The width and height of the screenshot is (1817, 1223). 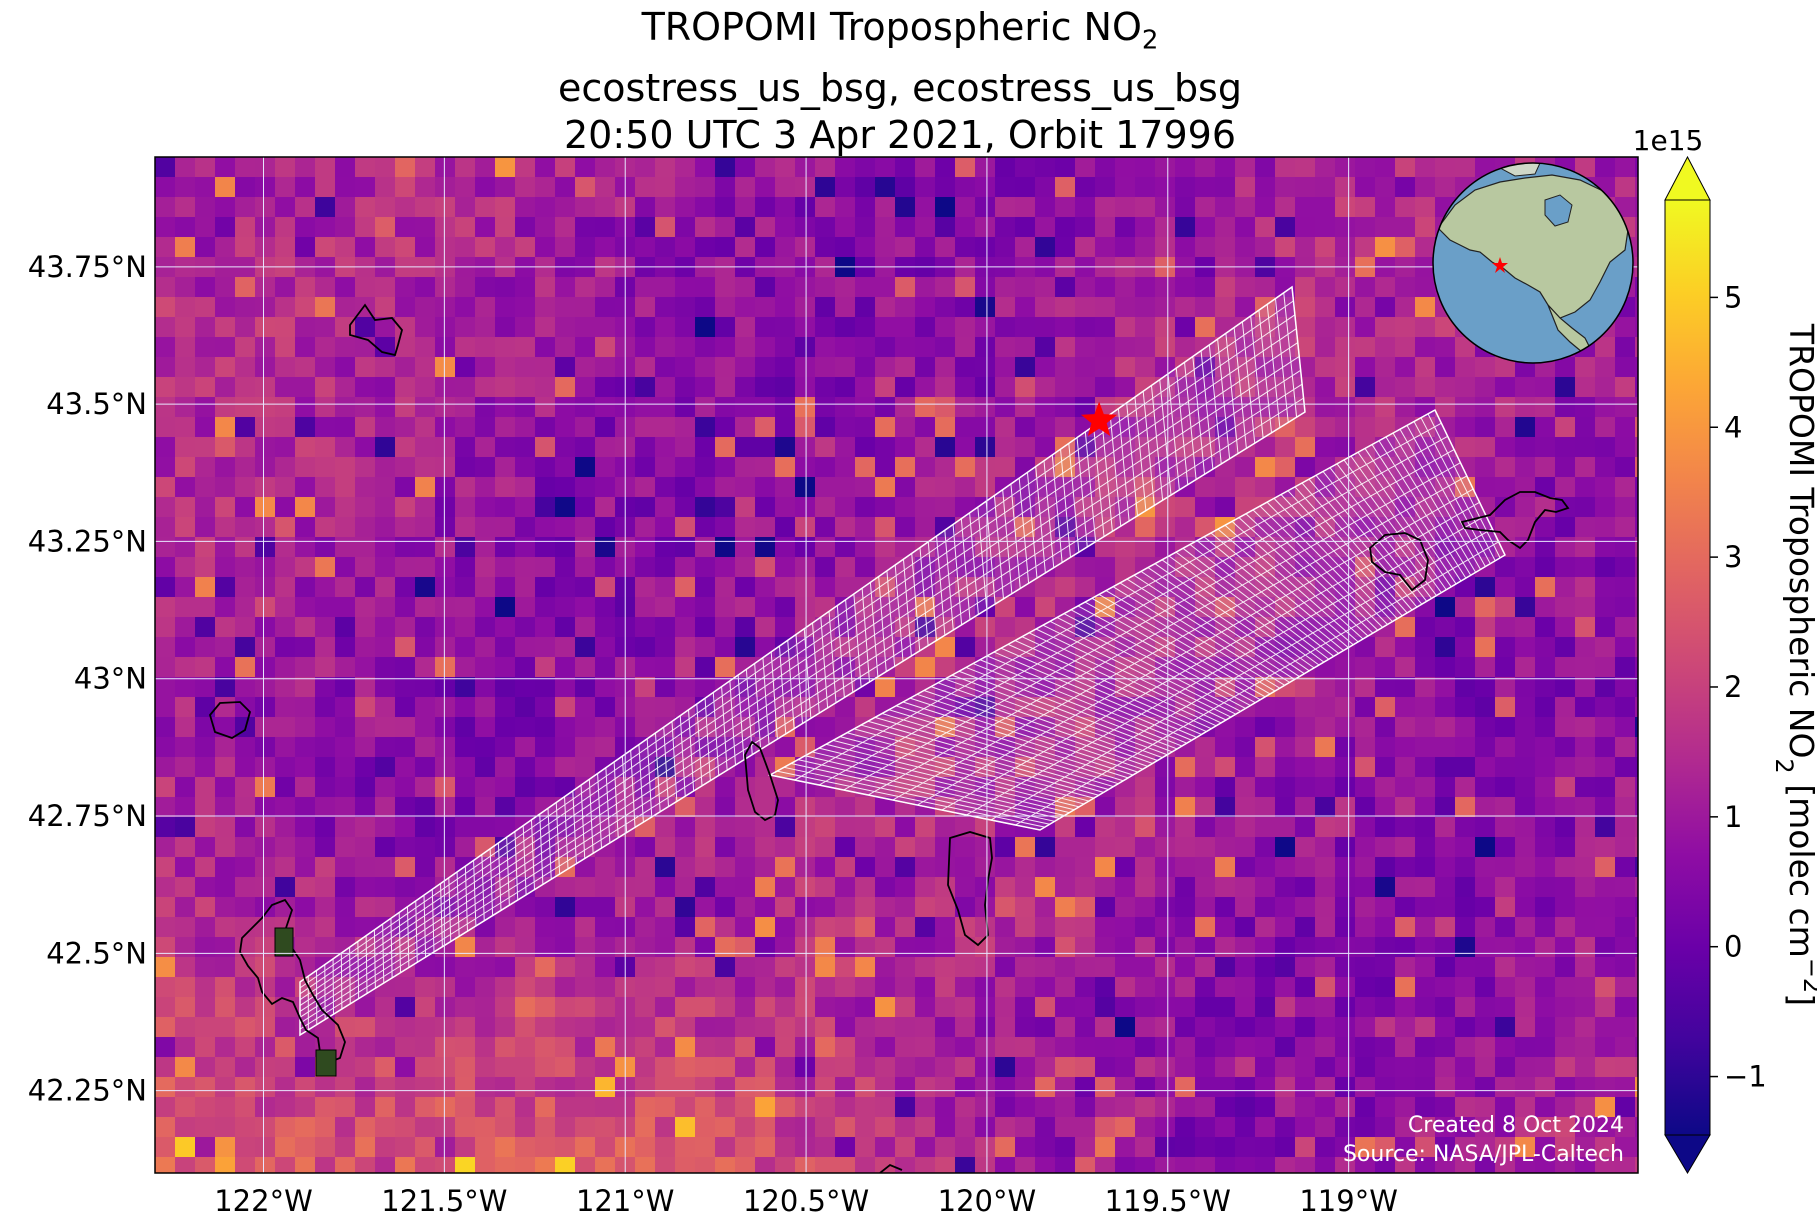 What do you see at coordinates (1558, 210) in the screenshot?
I see `hudson-bay` at bounding box center [1558, 210].